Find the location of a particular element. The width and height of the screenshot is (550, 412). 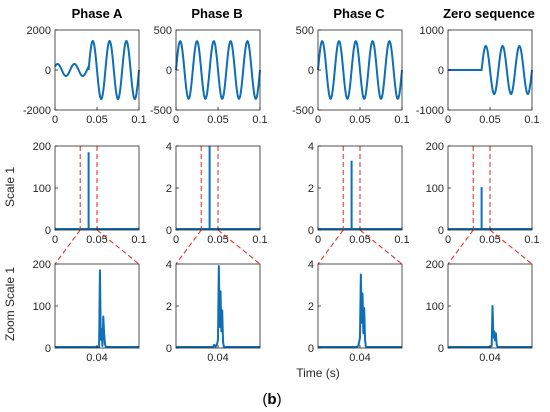

phase-b-scale1-xtick-label: 0.1 is located at coordinates (259, 240).